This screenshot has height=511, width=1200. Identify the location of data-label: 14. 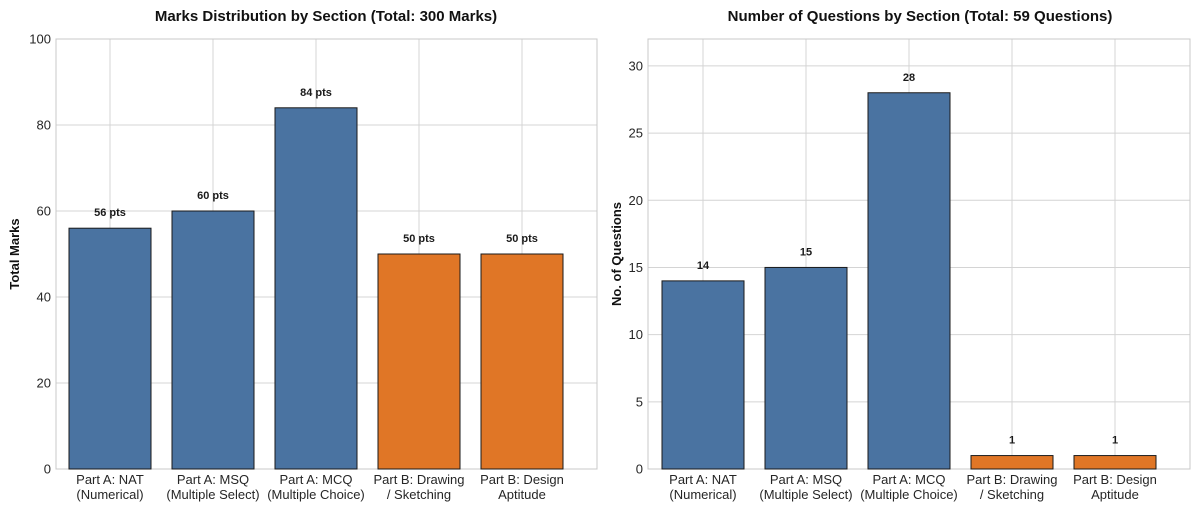
(703, 266).